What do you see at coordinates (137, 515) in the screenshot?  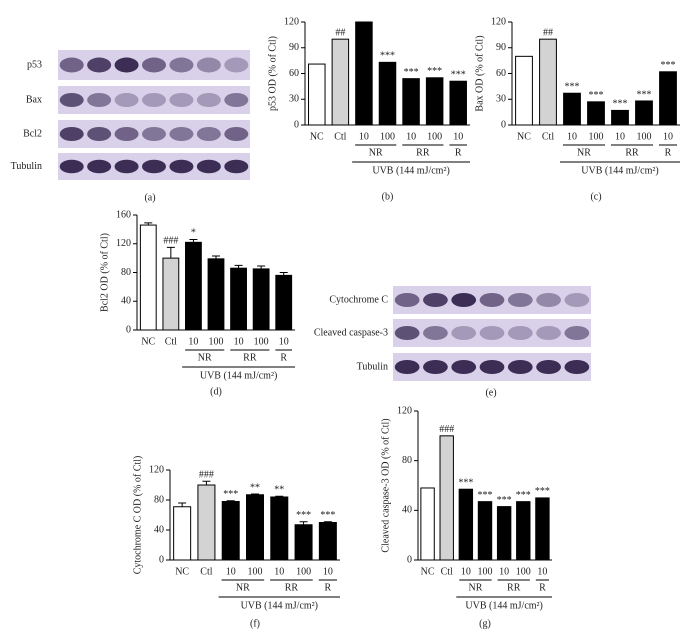 I see `y-axis-label: Cytochrome C OD (% of Ctl)` at bounding box center [137, 515].